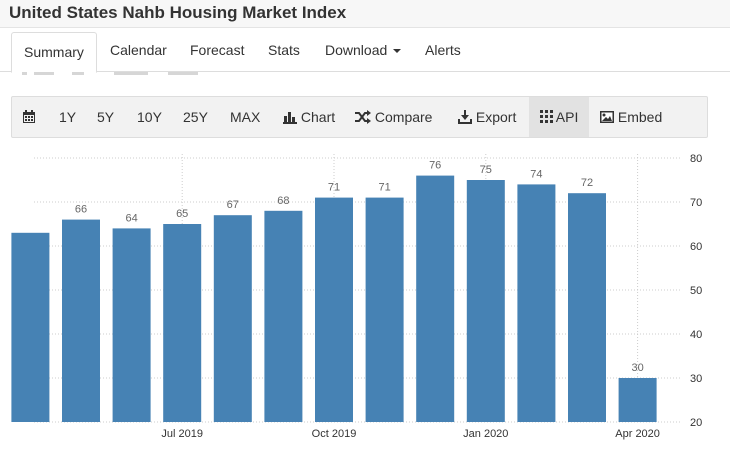 The height and width of the screenshot is (459, 730). Describe the element at coordinates (696, 291) in the screenshot. I see `y-tick-label: 50` at that location.